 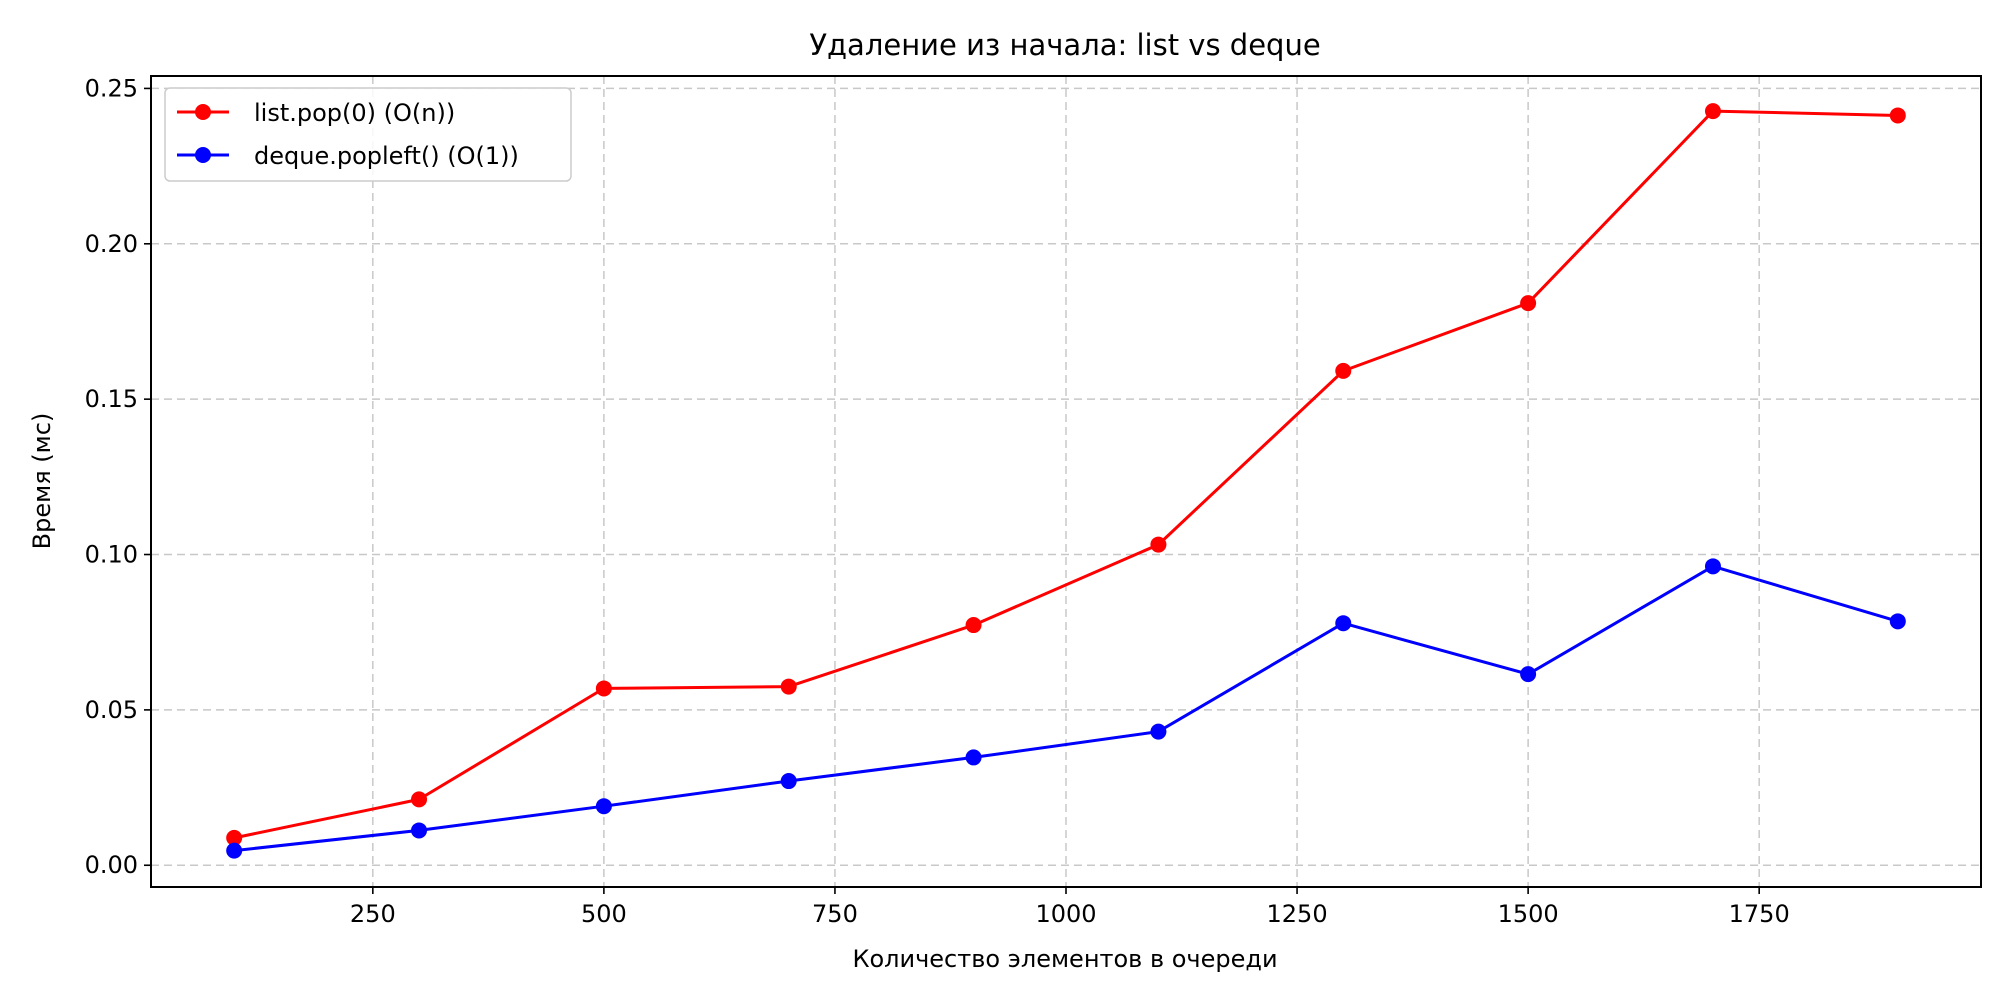 I want to click on y-tick-label: 0.15, so click(x=111, y=399).